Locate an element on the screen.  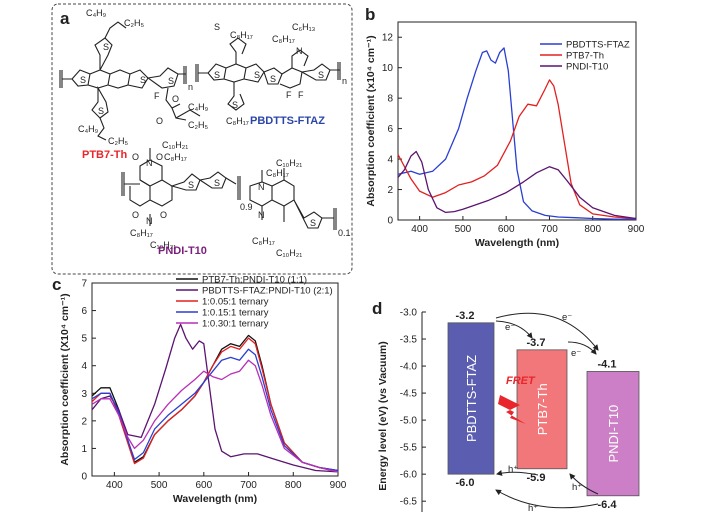
energy-bar-name-2: PNDI-T10 is located at coordinates (613, 434).